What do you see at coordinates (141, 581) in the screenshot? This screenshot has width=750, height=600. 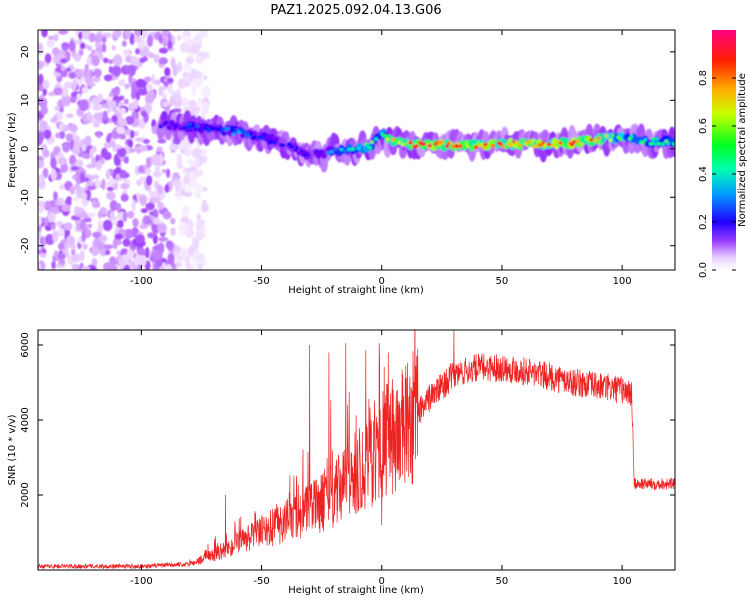 I see `x-tick-label: -100` at bounding box center [141, 581].